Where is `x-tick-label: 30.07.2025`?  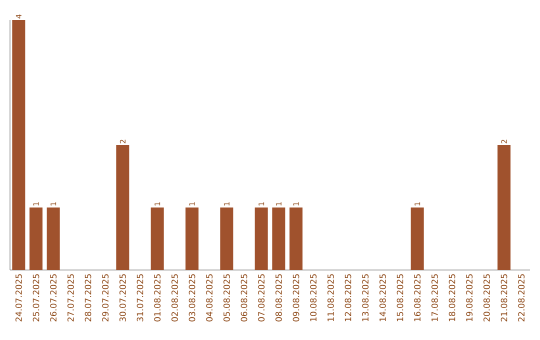
x-tick-label: 30.07.2025 is located at coordinates (122, 298).